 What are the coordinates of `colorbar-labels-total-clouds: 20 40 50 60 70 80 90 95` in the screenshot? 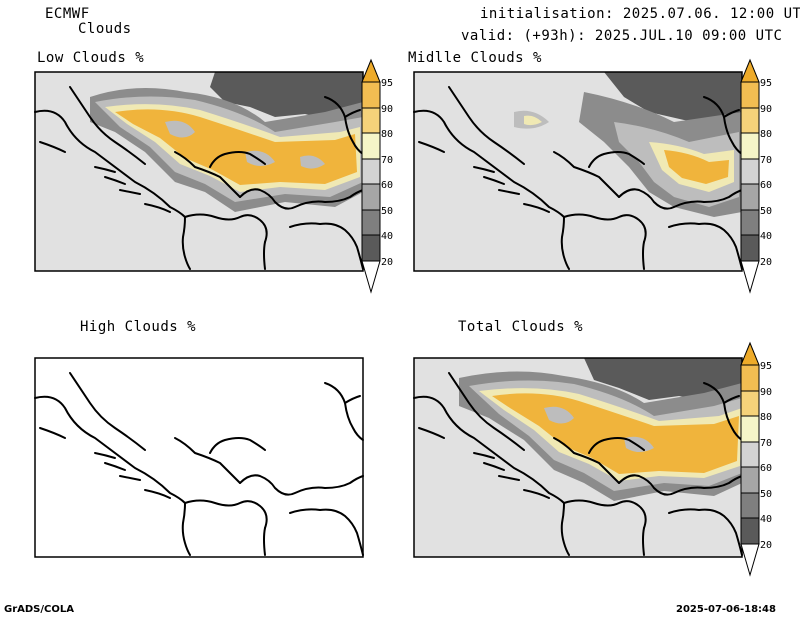 It's located at (766, 456).